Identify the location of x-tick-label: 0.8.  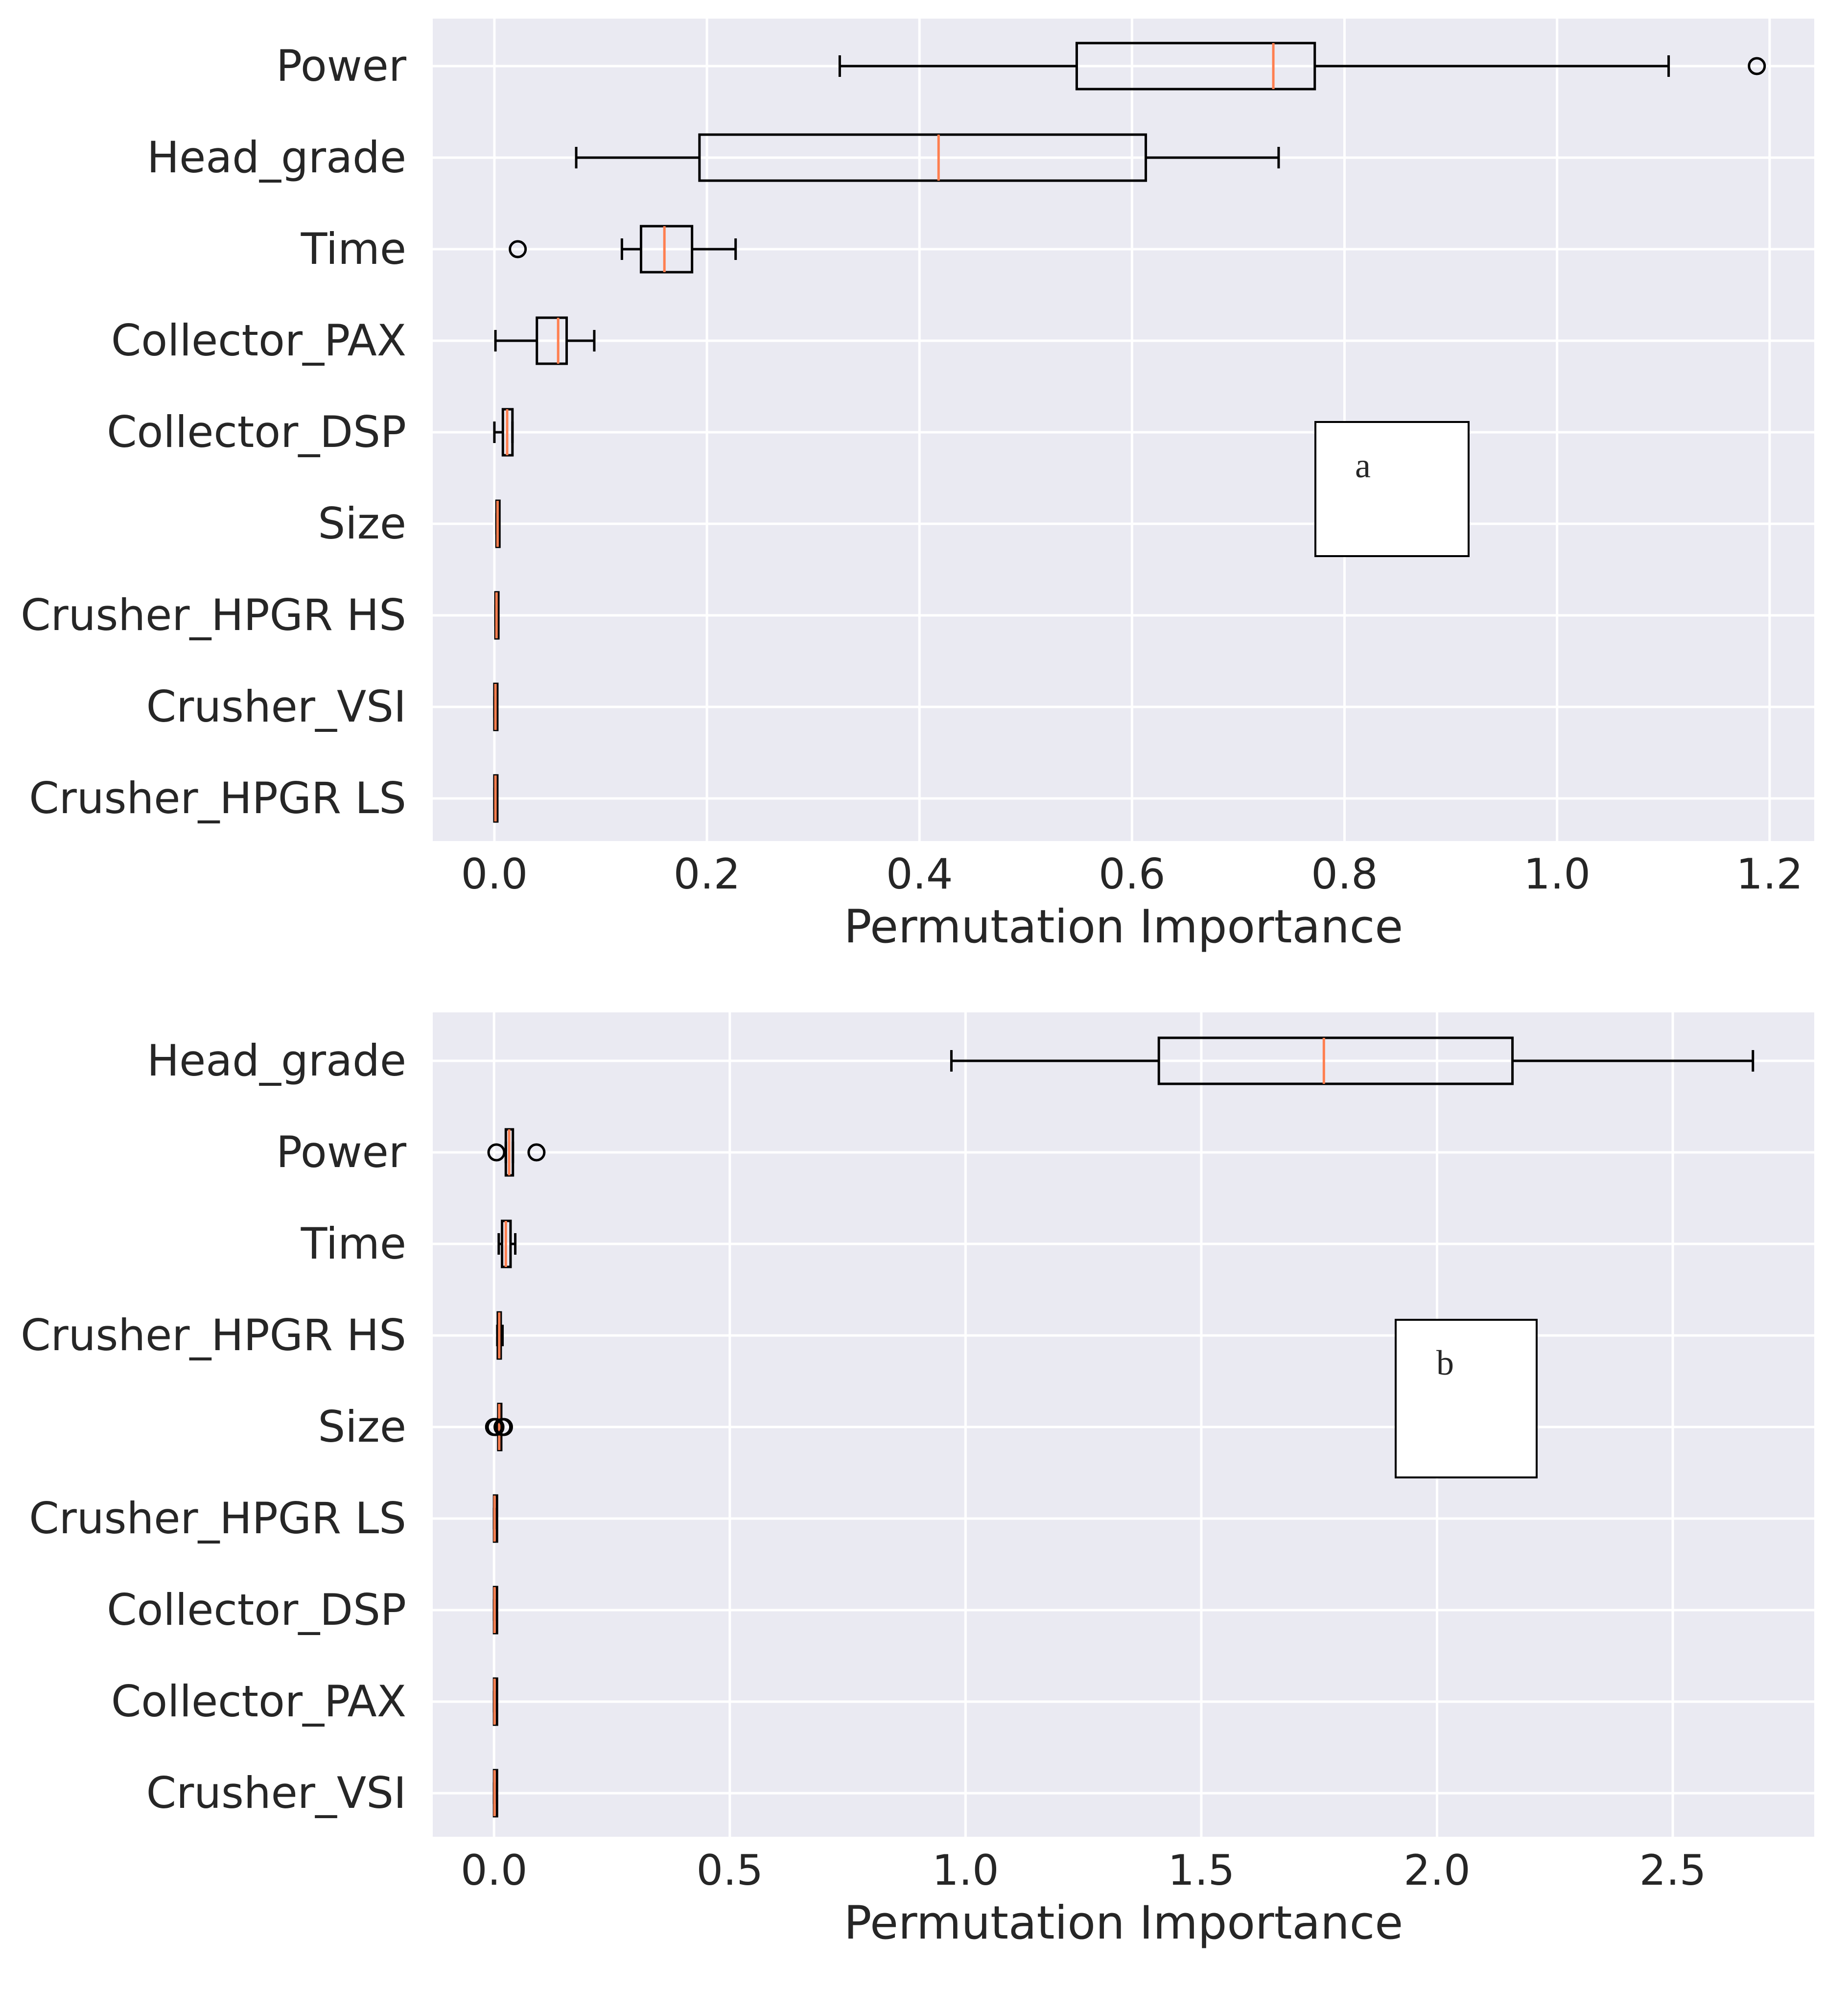
(1344, 874).